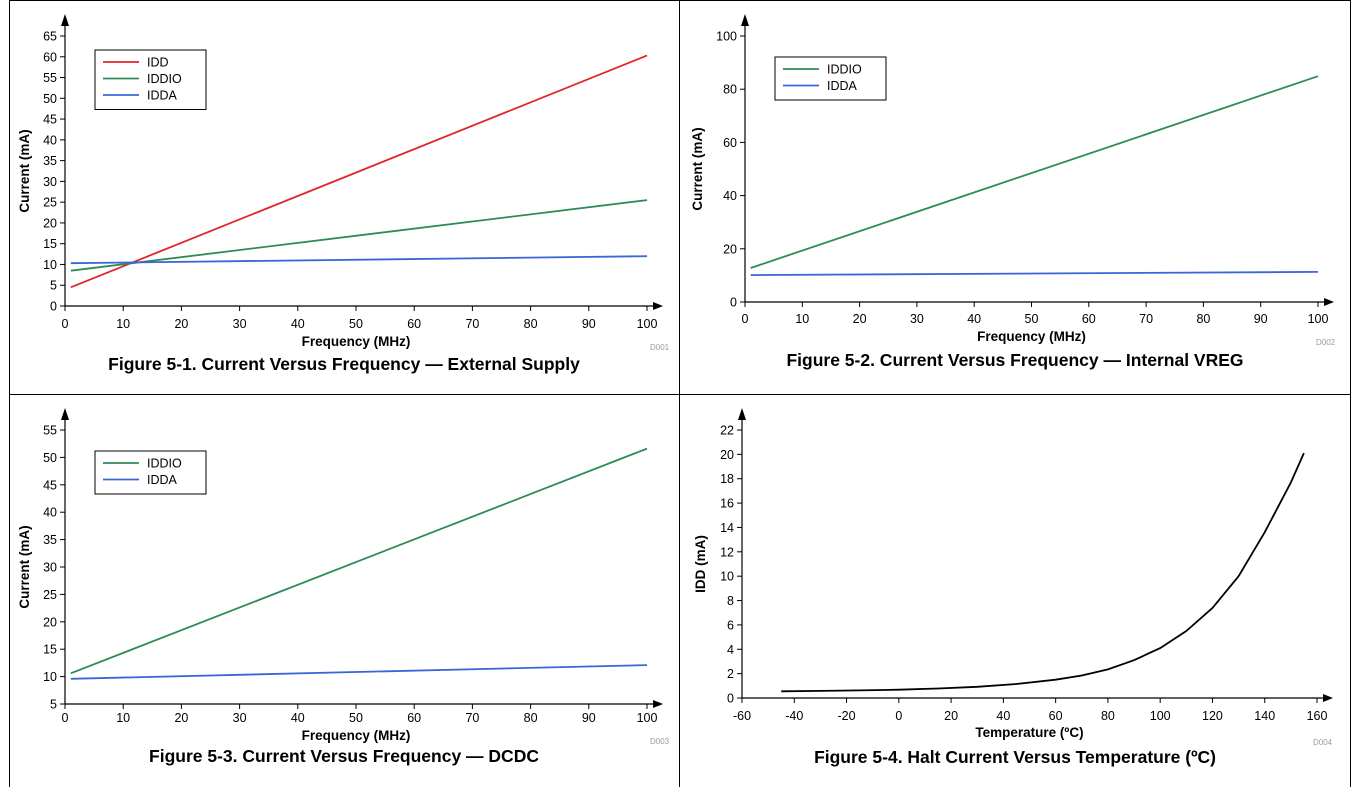 This screenshot has height=787, width=1351. What do you see at coordinates (727, 431) in the screenshot?
I see `y-tick-label: 22` at bounding box center [727, 431].